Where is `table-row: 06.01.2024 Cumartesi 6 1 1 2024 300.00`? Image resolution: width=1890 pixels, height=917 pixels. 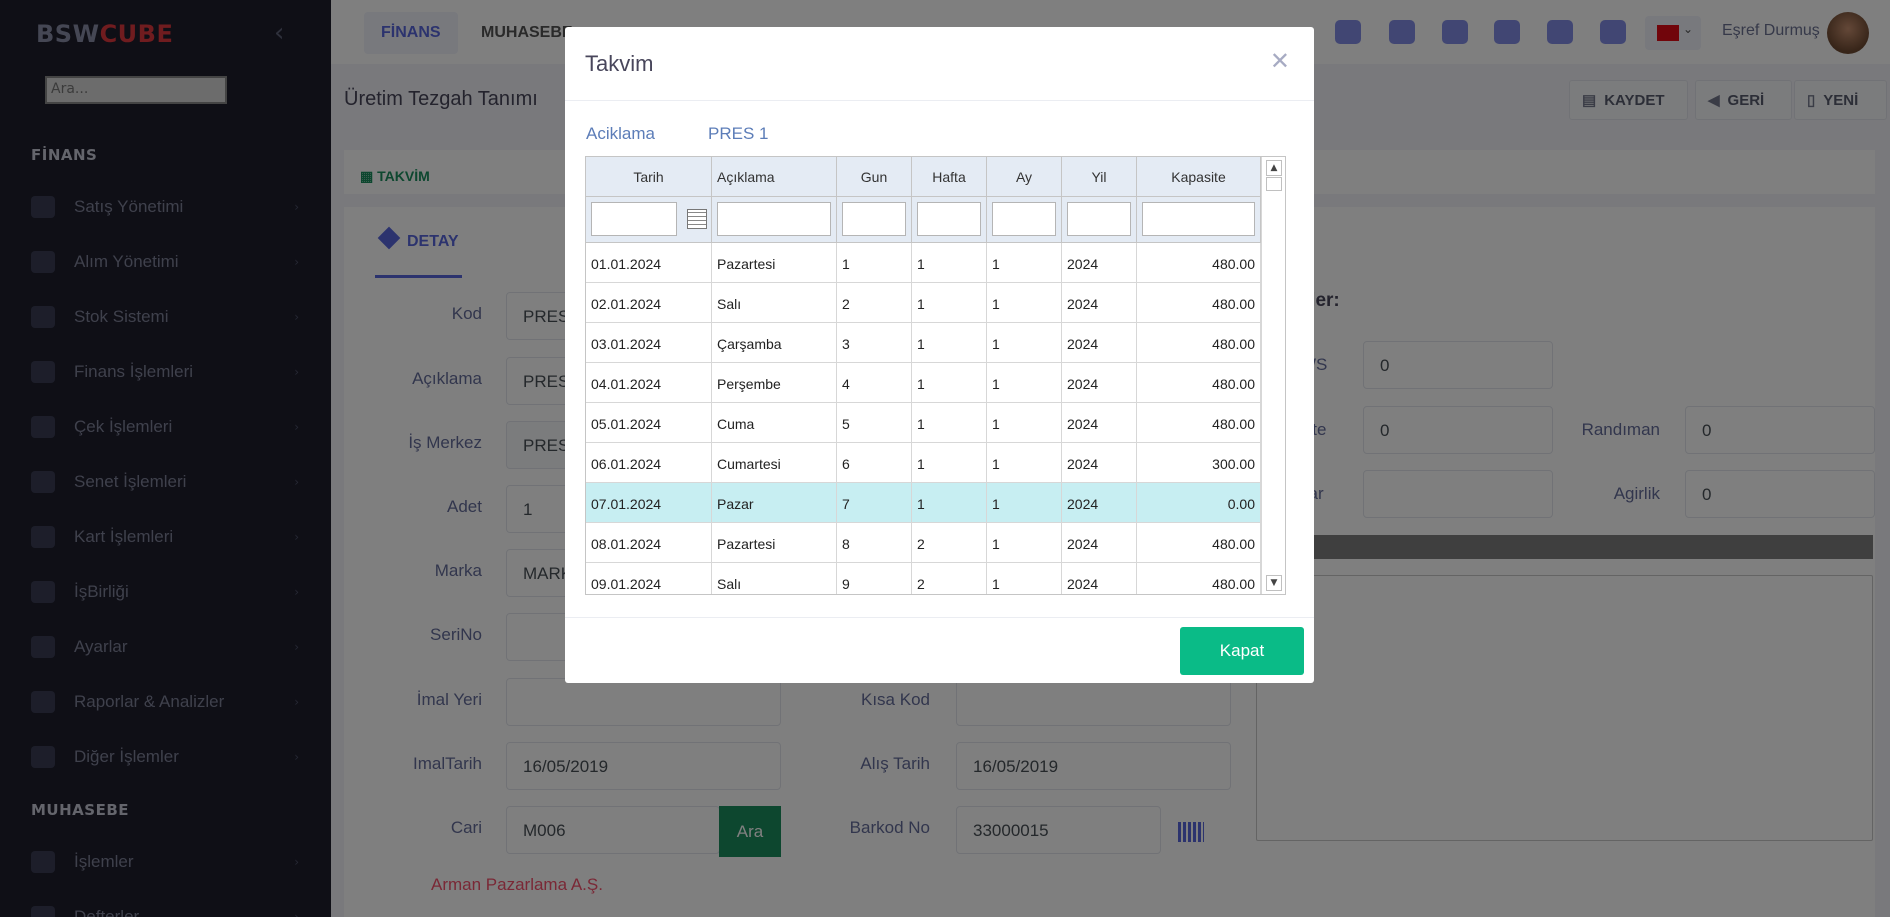
table-row: 06.01.2024 Cumartesi 6 1 1 2024 300.00 is located at coordinates (923, 463).